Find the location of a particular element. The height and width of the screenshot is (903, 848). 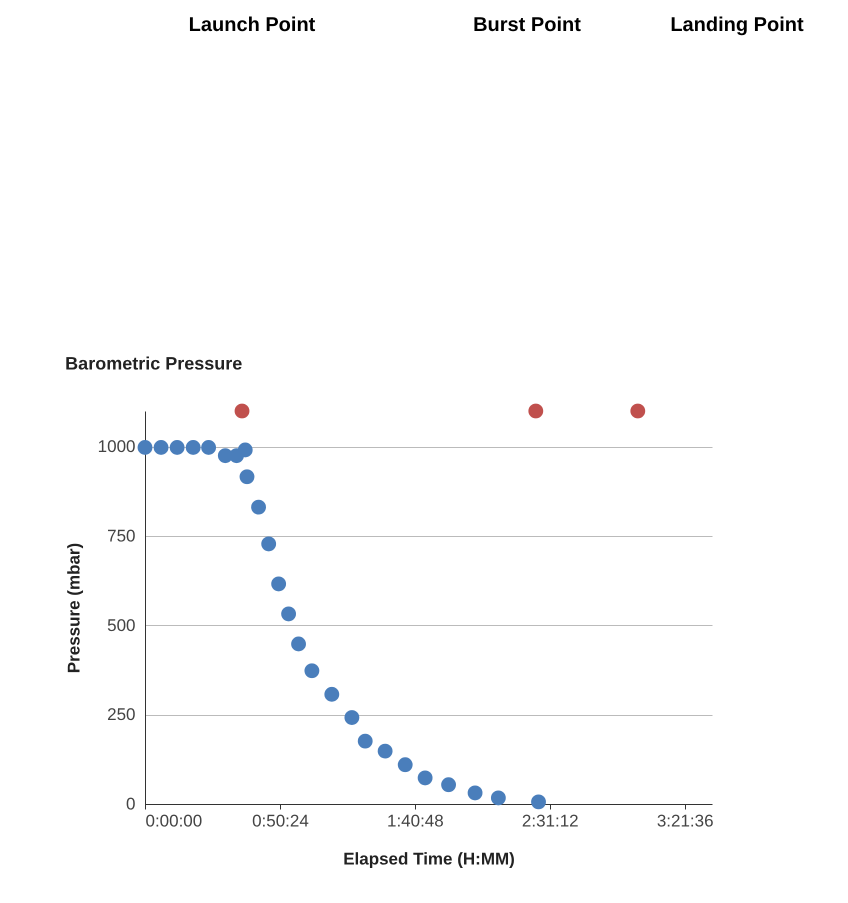

x-axis-title: Elapsed Time (H:MM) is located at coordinates (429, 859).